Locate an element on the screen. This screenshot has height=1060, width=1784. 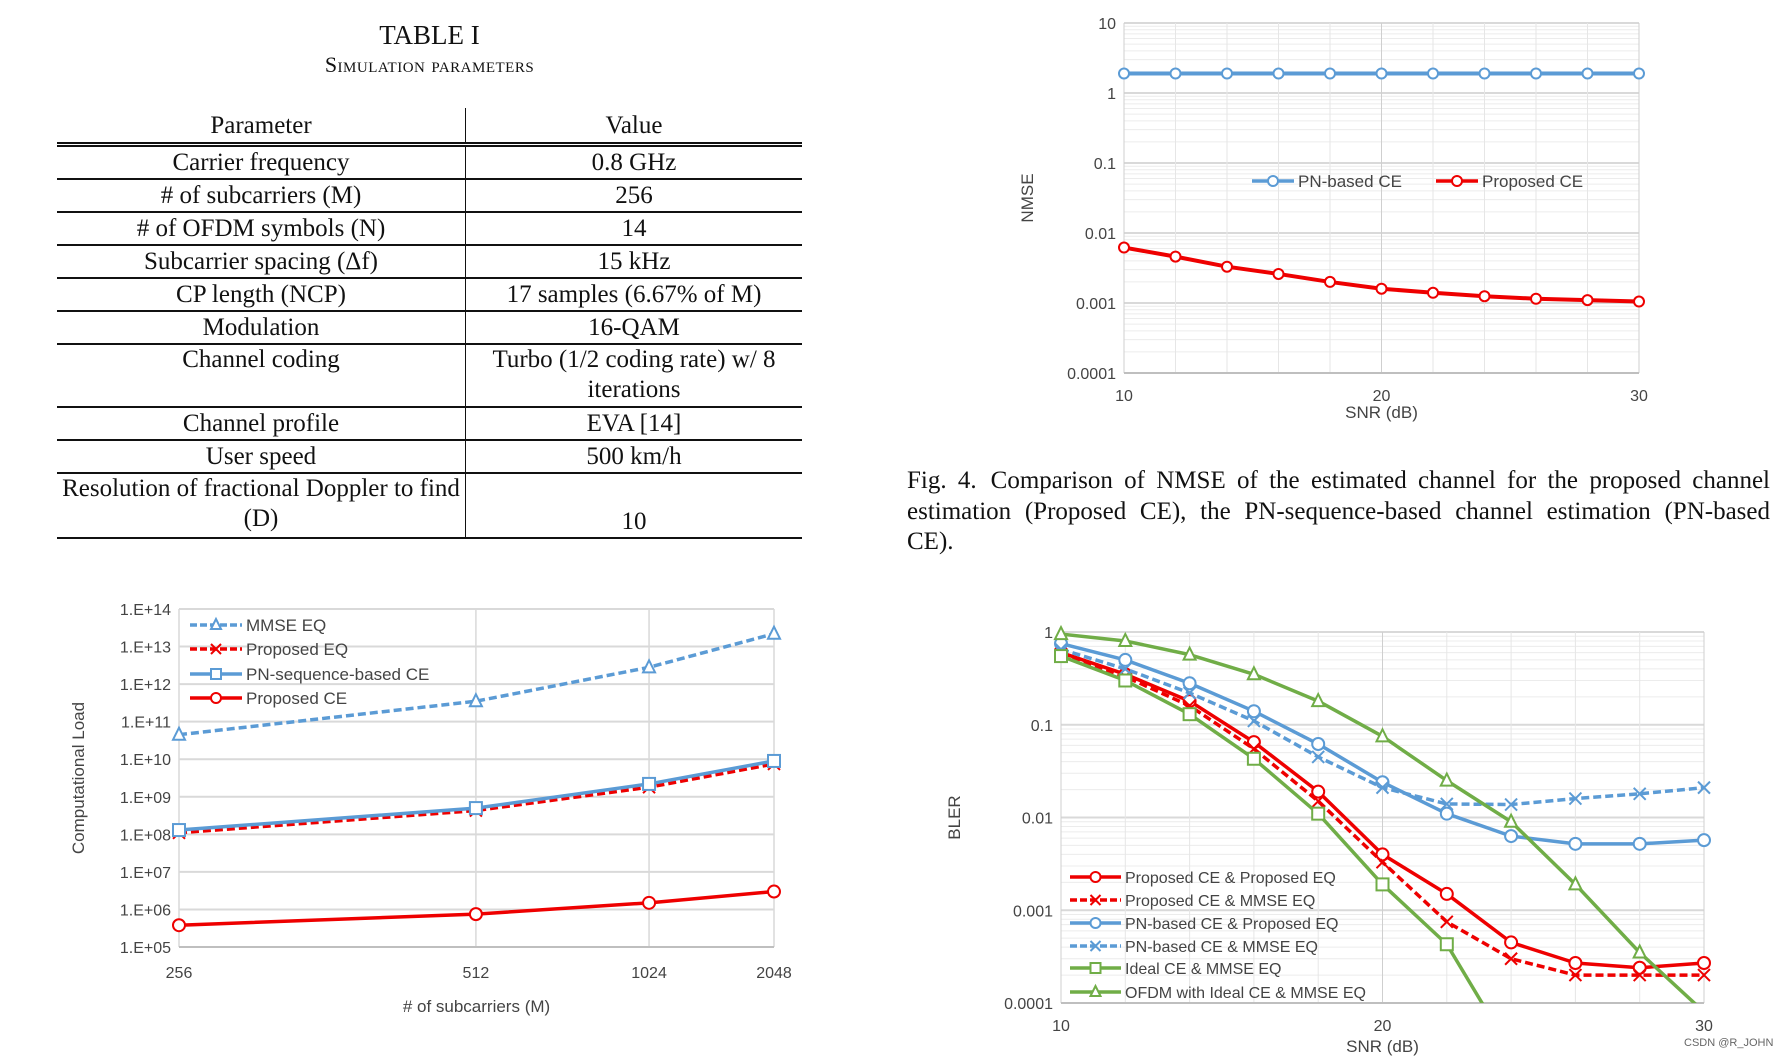
cell-parameter: Subcarrier spacing (Δf) is located at coordinates (261, 262).